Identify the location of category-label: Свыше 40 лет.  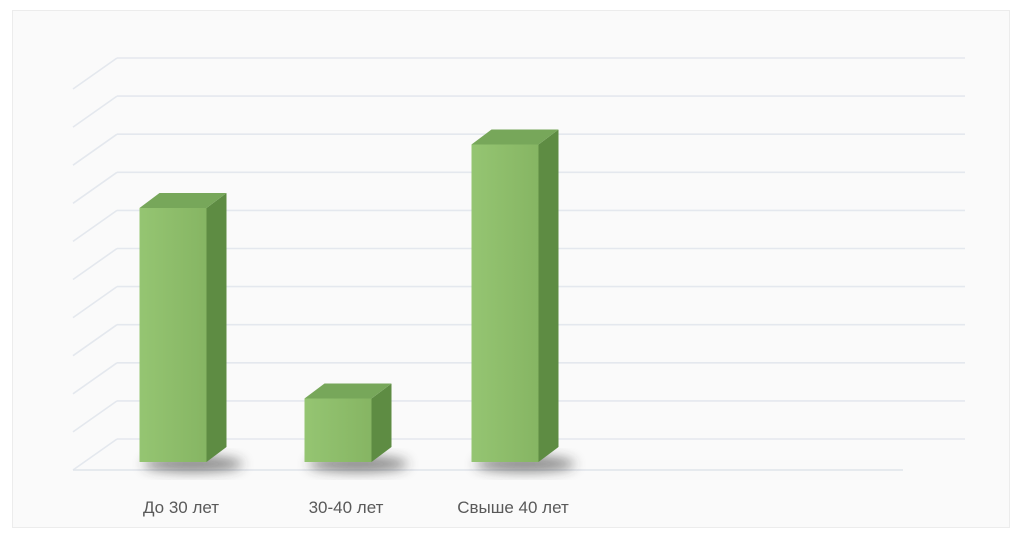
(513, 507).